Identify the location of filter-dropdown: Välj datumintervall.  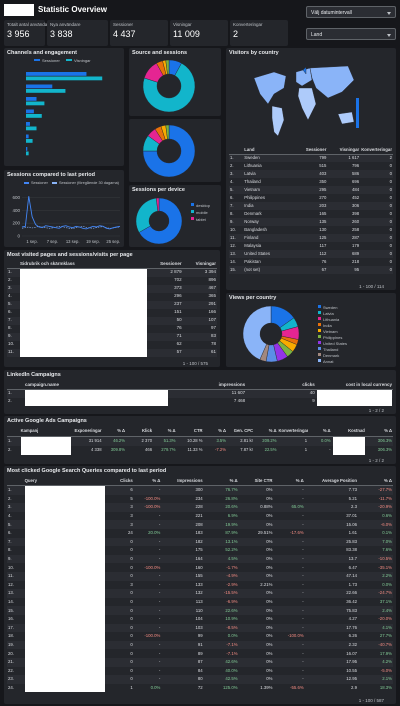
(351, 12).